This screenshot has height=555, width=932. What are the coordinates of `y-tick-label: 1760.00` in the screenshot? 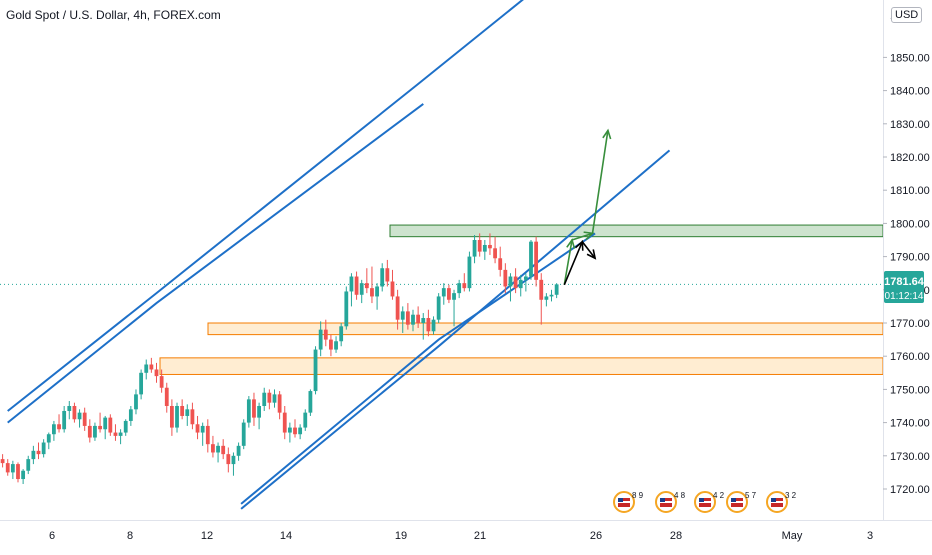 It's located at (910, 357).